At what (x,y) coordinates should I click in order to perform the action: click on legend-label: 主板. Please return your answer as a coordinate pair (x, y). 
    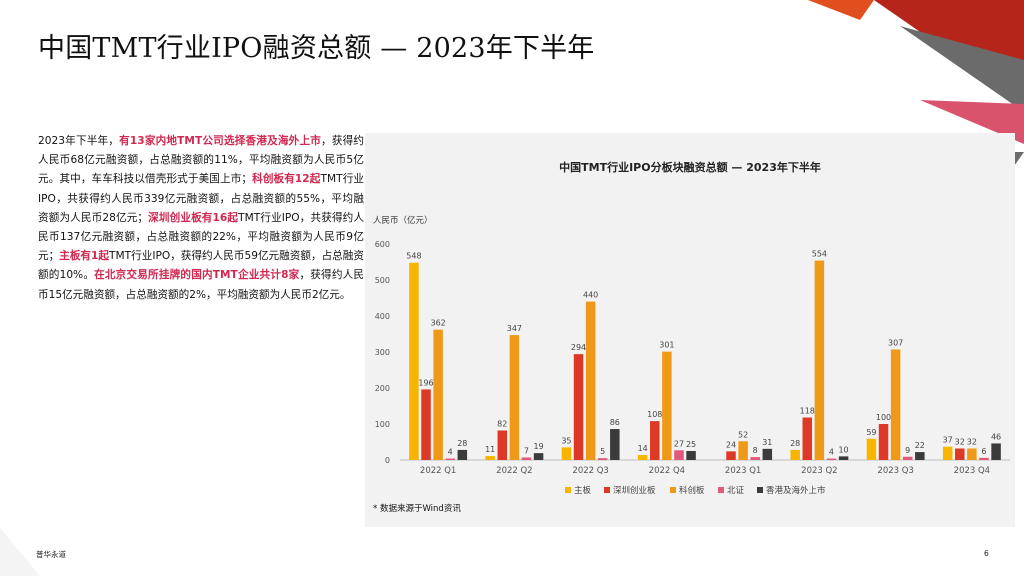
    Looking at the image, I should click on (583, 490).